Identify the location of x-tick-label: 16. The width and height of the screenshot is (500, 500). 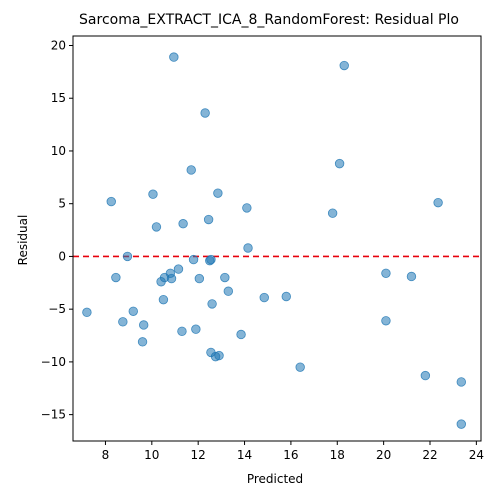
(290, 455).